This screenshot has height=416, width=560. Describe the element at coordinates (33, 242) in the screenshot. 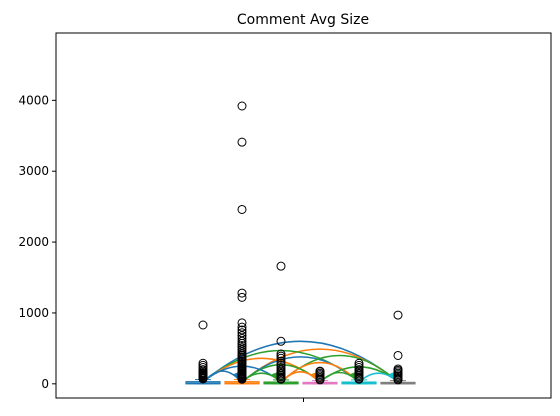

I see `y-tick-label: 2000` at that location.